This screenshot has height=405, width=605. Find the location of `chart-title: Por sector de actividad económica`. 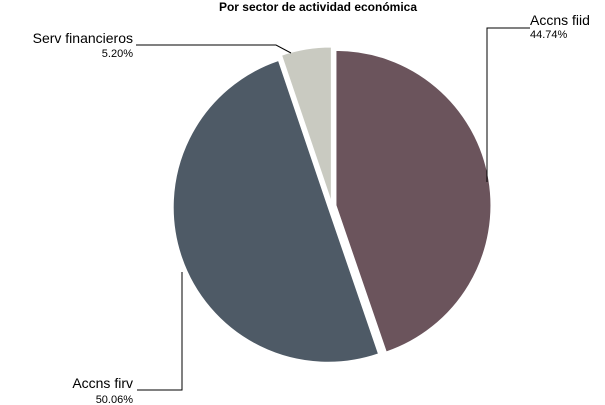

chart-title: Por sector de actividad económica is located at coordinates (318, 7).